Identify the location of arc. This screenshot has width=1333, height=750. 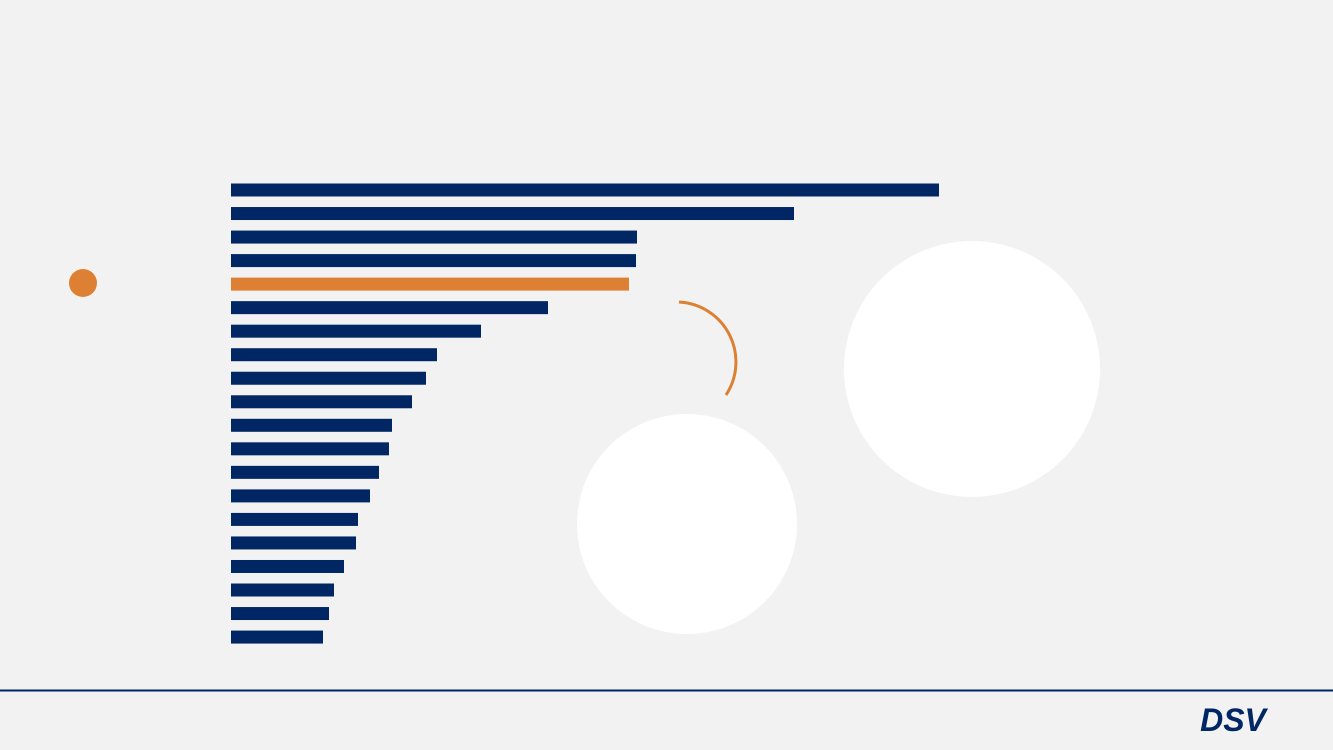
(708, 348).